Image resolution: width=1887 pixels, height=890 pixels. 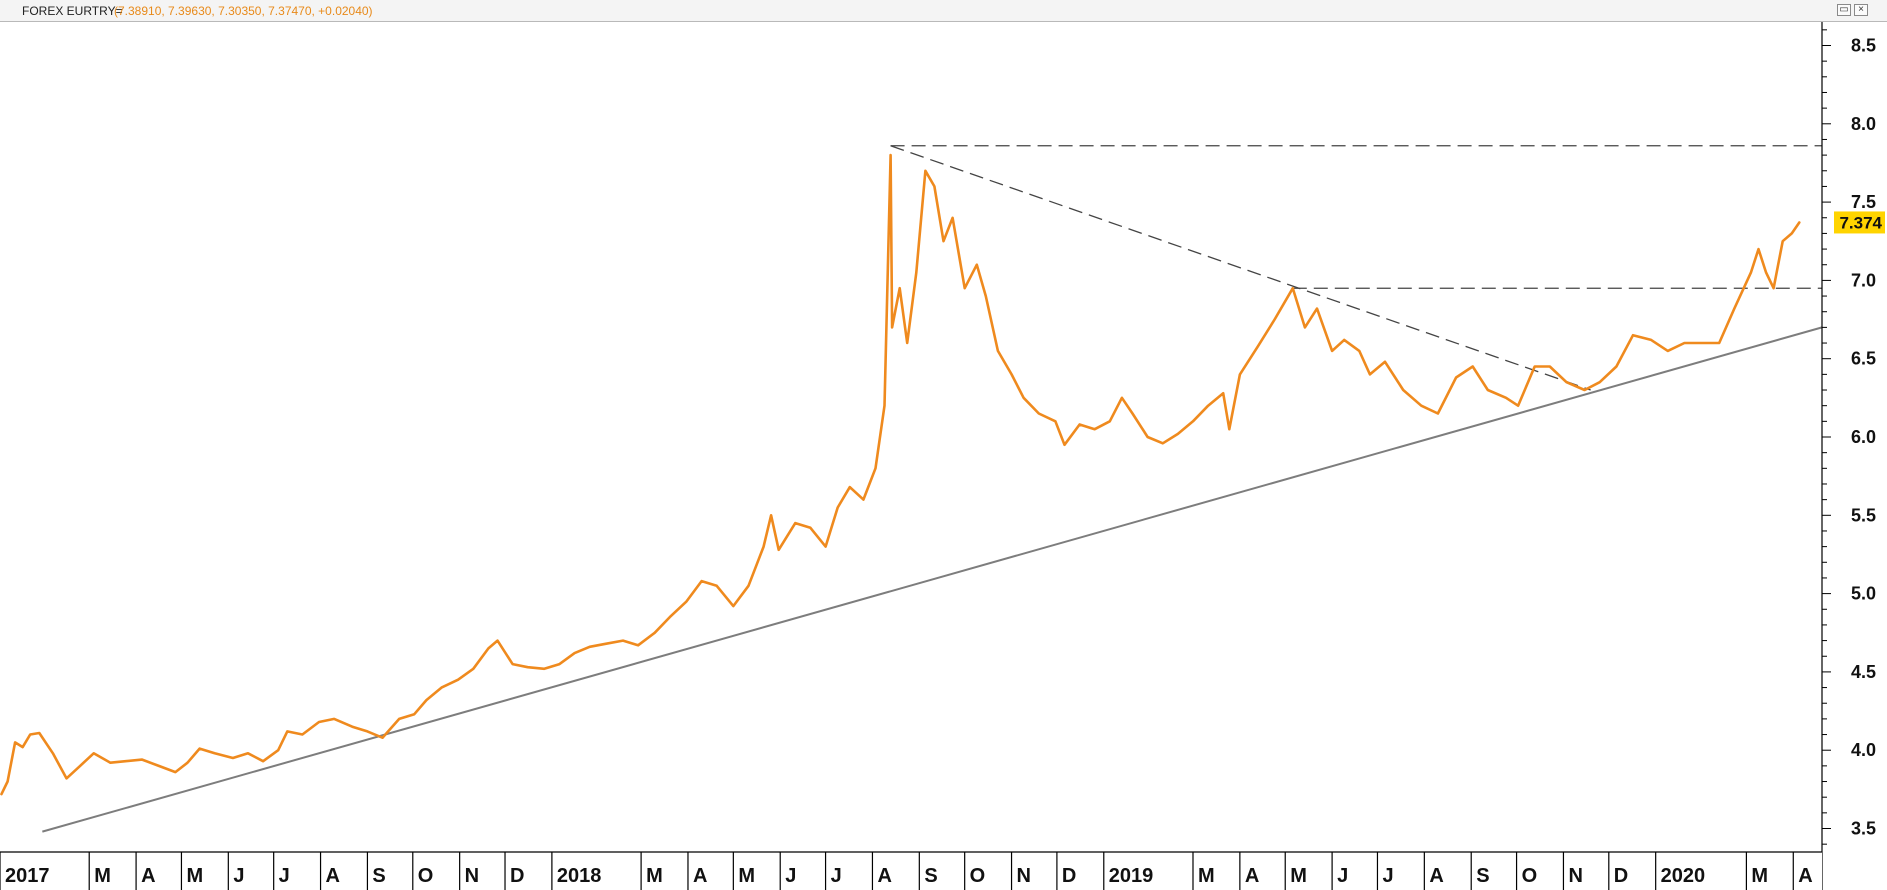 I want to click on y-tick-label: 5.5, so click(x=1863, y=515).